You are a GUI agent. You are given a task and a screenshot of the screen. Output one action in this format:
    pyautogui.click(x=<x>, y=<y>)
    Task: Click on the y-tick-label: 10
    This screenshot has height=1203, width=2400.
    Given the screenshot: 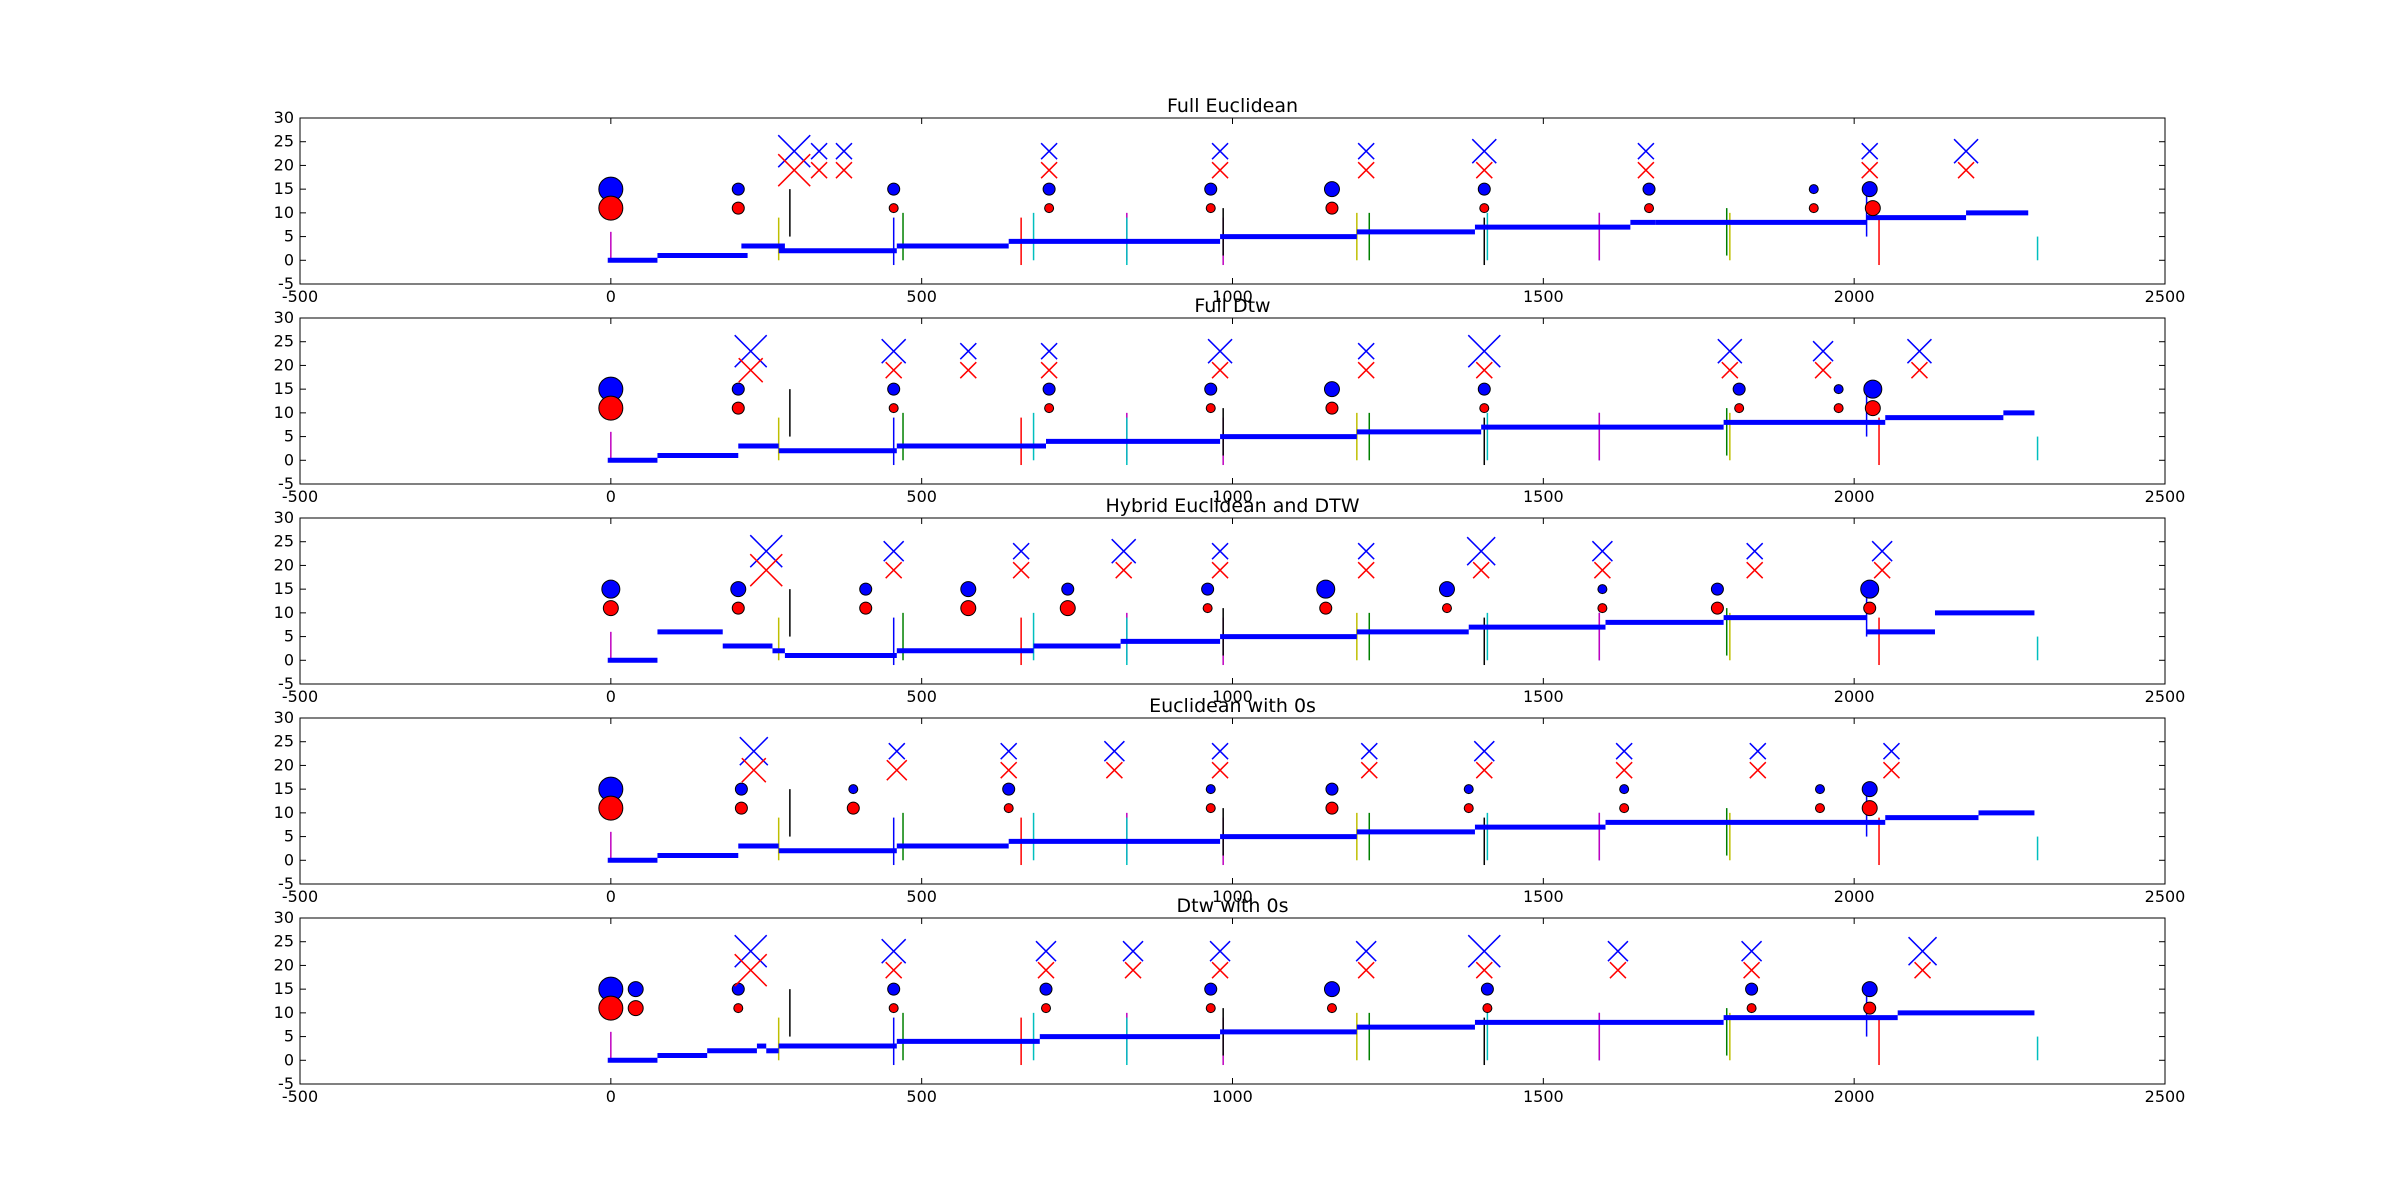 What is the action you would take?
    pyautogui.click(x=284, y=212)
    